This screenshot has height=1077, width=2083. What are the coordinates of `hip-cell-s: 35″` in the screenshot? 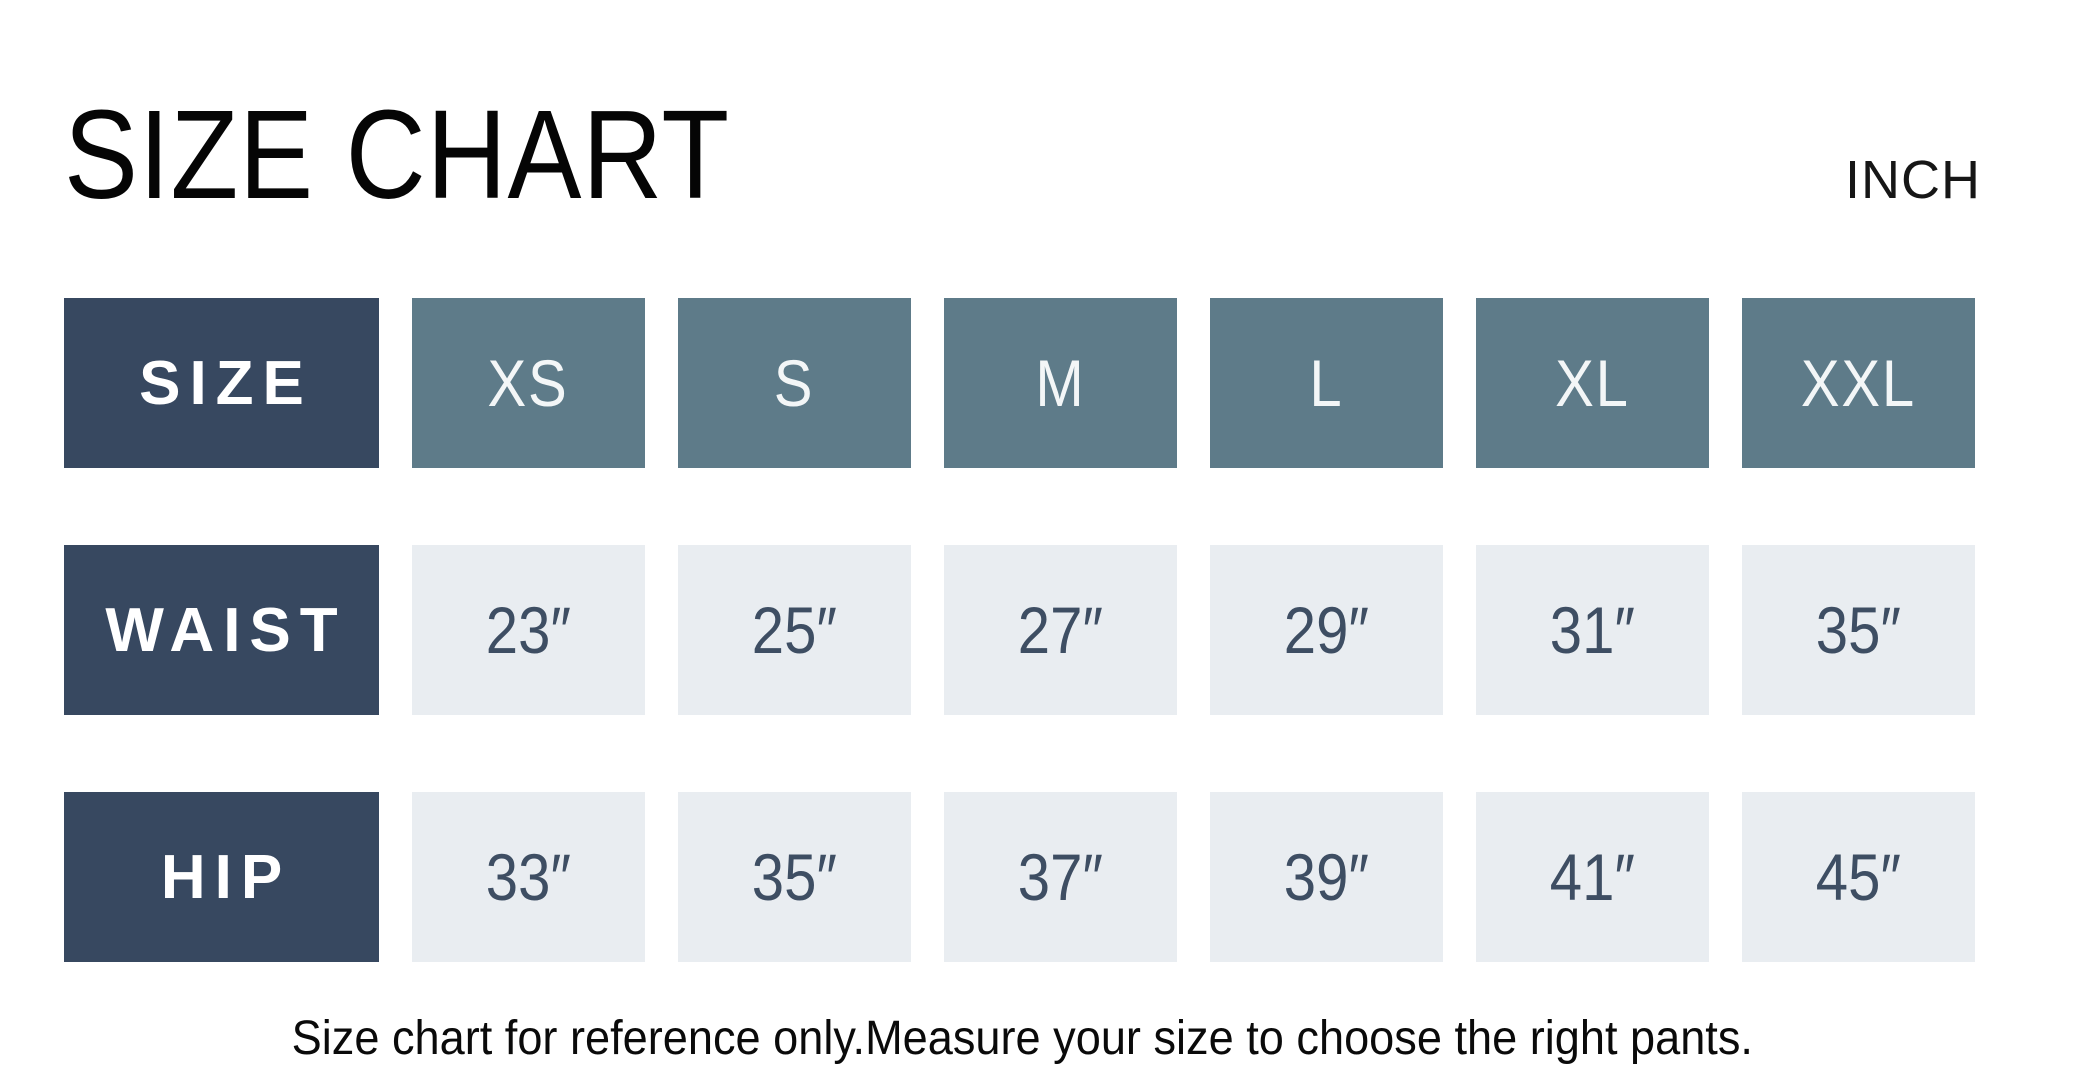 It's located at (794, 877).